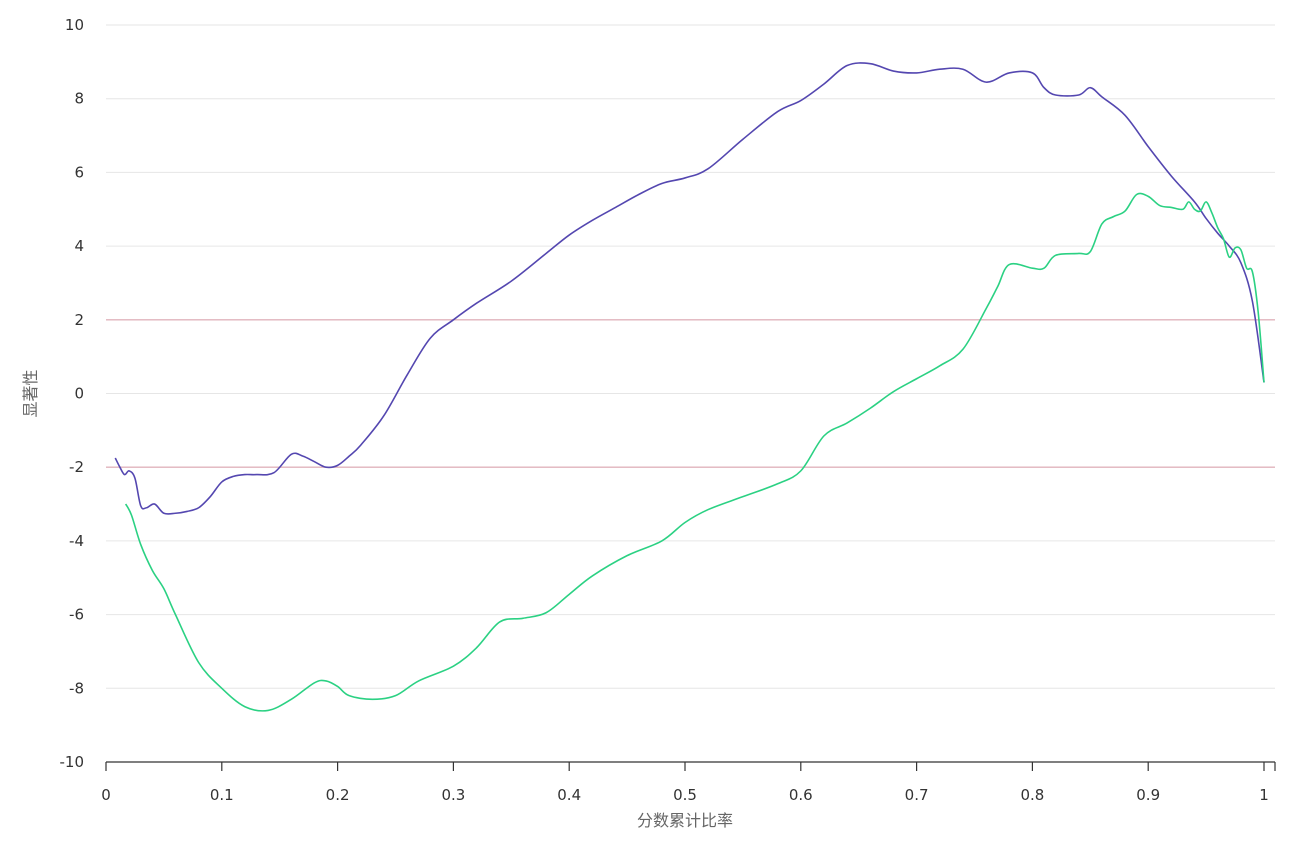  I want to click on y-tick-label: -2, so click(76, 467).